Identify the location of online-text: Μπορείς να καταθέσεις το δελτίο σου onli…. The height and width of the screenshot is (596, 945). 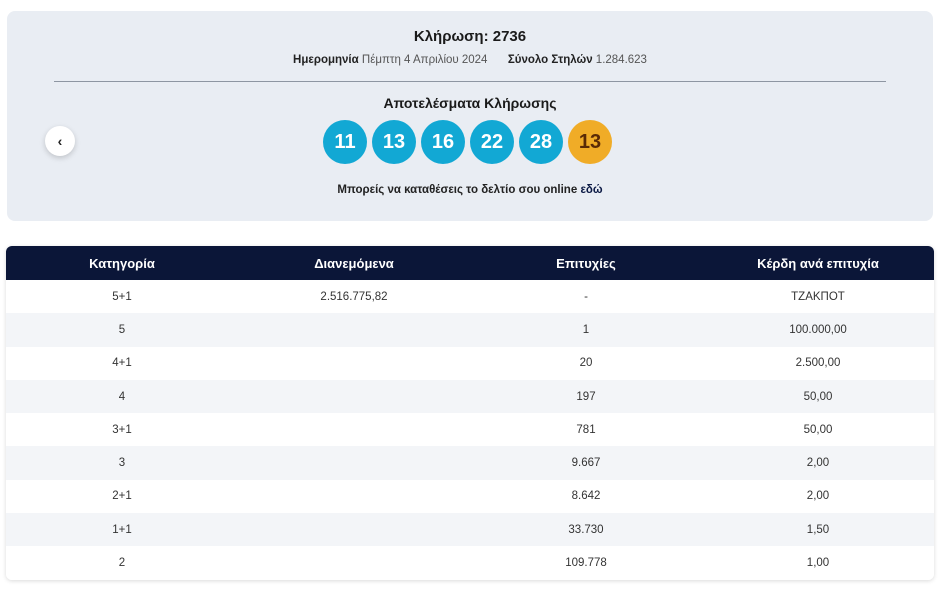
(457, 190).